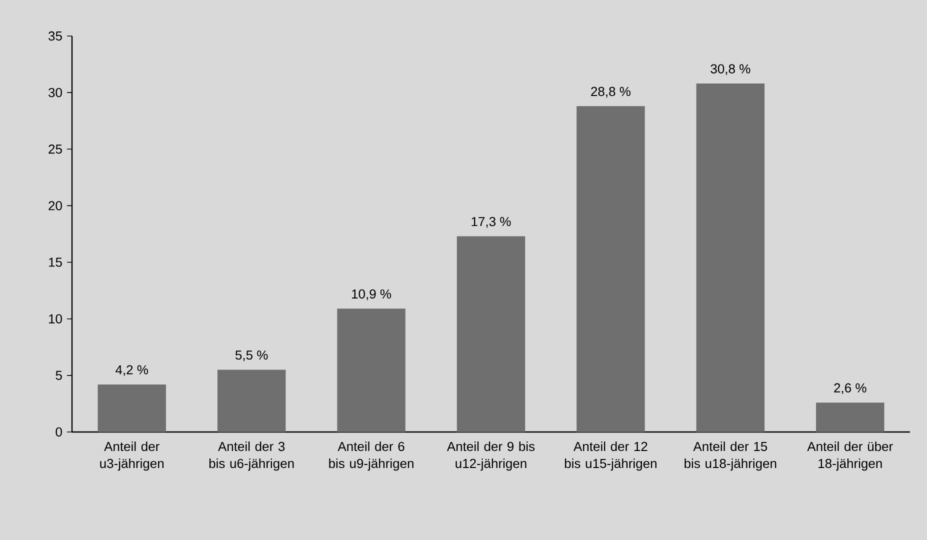 This screenshot has width=927, height=540. I want to click on x-tick-label: Anteil der 6 bis u9-jährigen, so click(371, 456).